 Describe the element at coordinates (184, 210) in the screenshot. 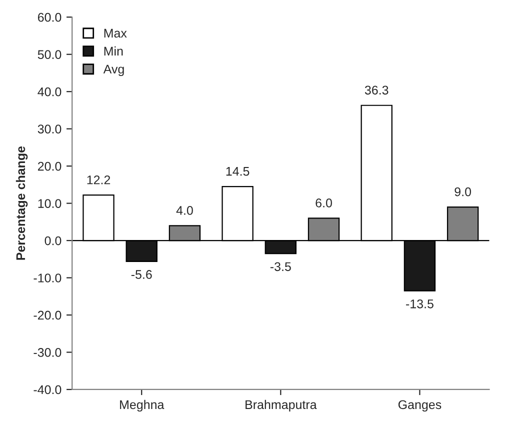

I see `data-label: 4.0` at that location.